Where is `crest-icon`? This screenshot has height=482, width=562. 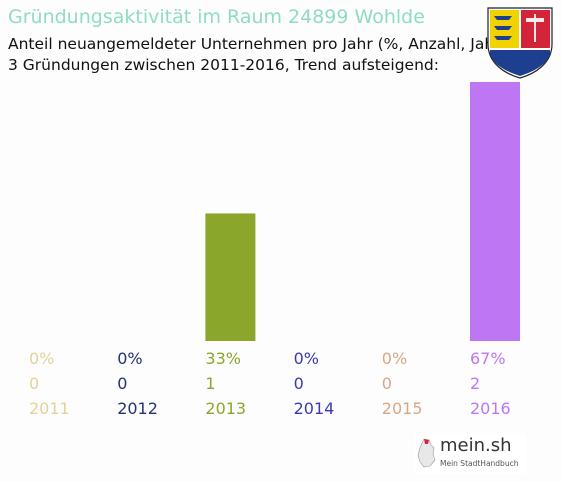 crest-icon is located at coordinates (520, 43).